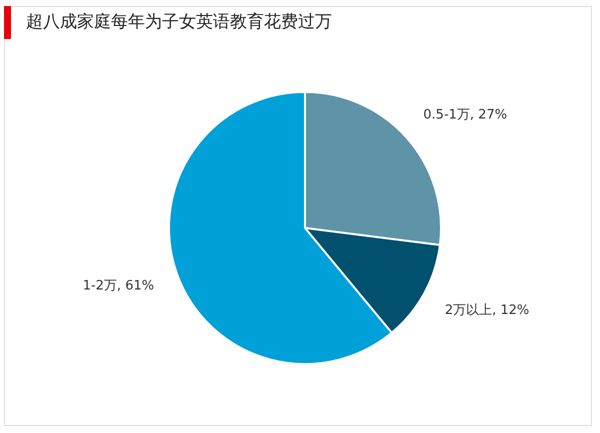  Describe the element at coordinates (465, 114) in the screenshot. I see `slice-label: 0.5-1万, 27%` at that location.